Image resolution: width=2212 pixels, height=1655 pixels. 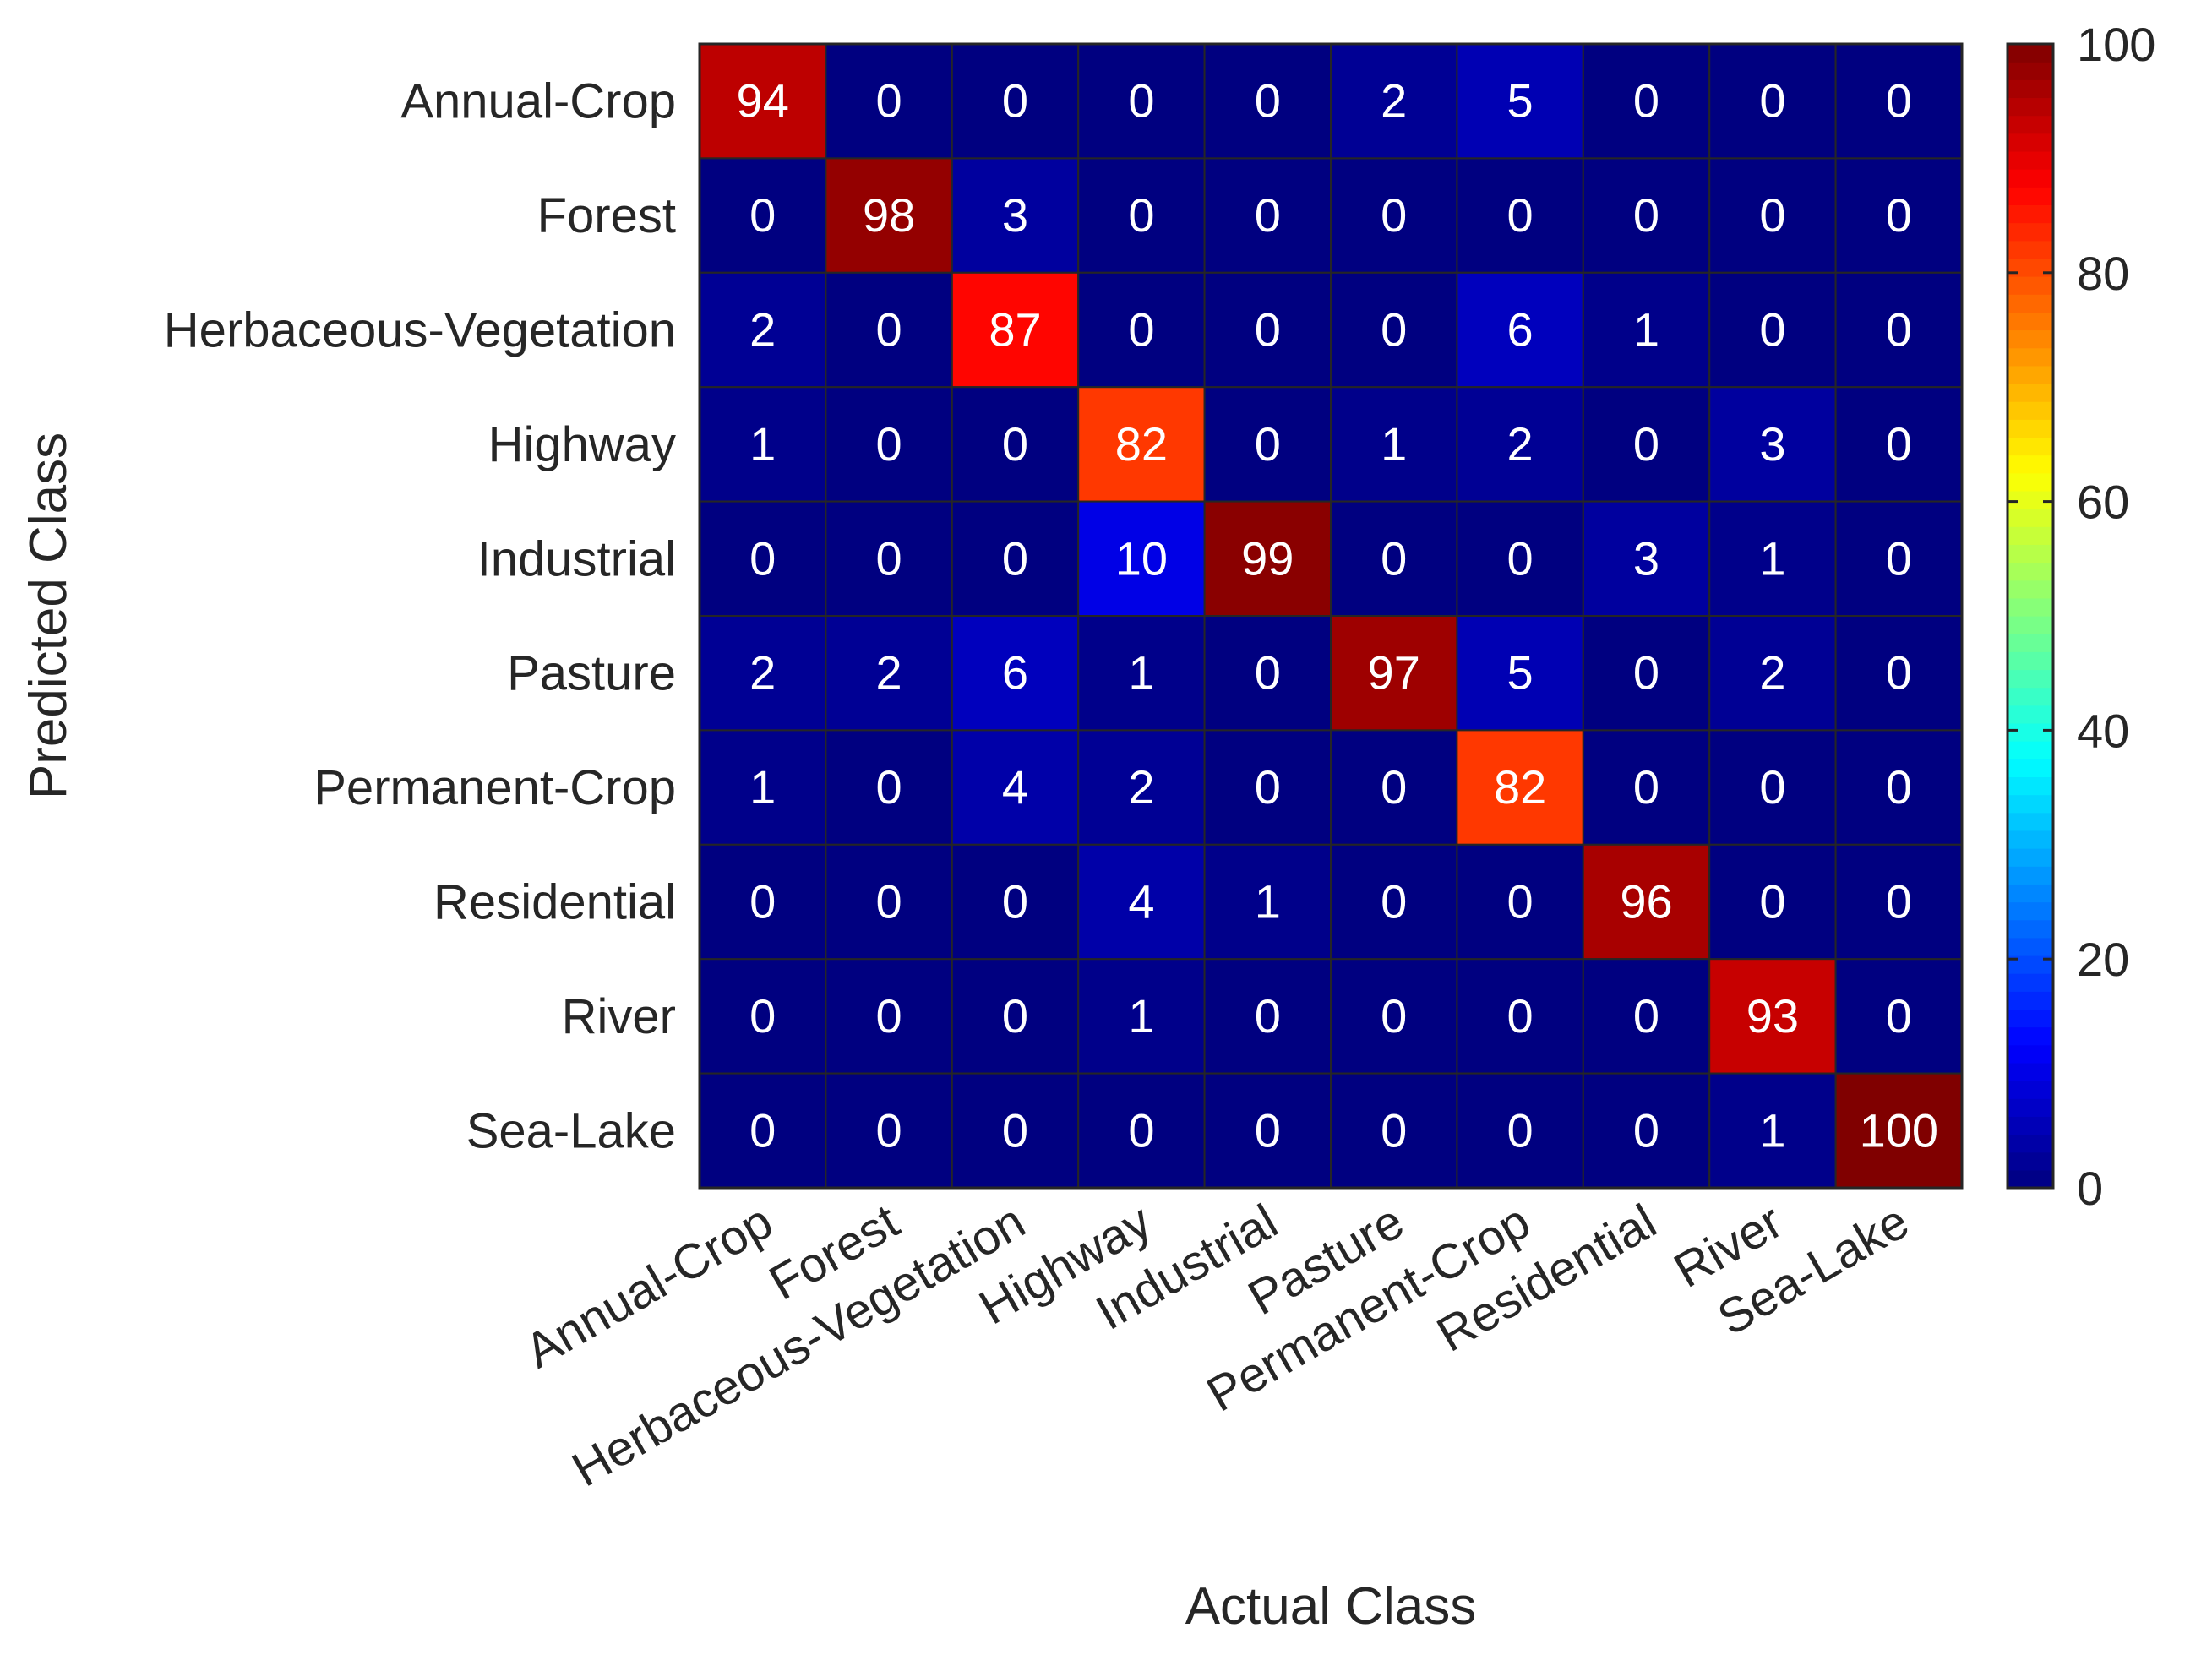 What do you see at coordinates (2090, 1189) in the screenshot?
I see `colorbar-tick-label: 0` at bounding box center [2090, 1189].